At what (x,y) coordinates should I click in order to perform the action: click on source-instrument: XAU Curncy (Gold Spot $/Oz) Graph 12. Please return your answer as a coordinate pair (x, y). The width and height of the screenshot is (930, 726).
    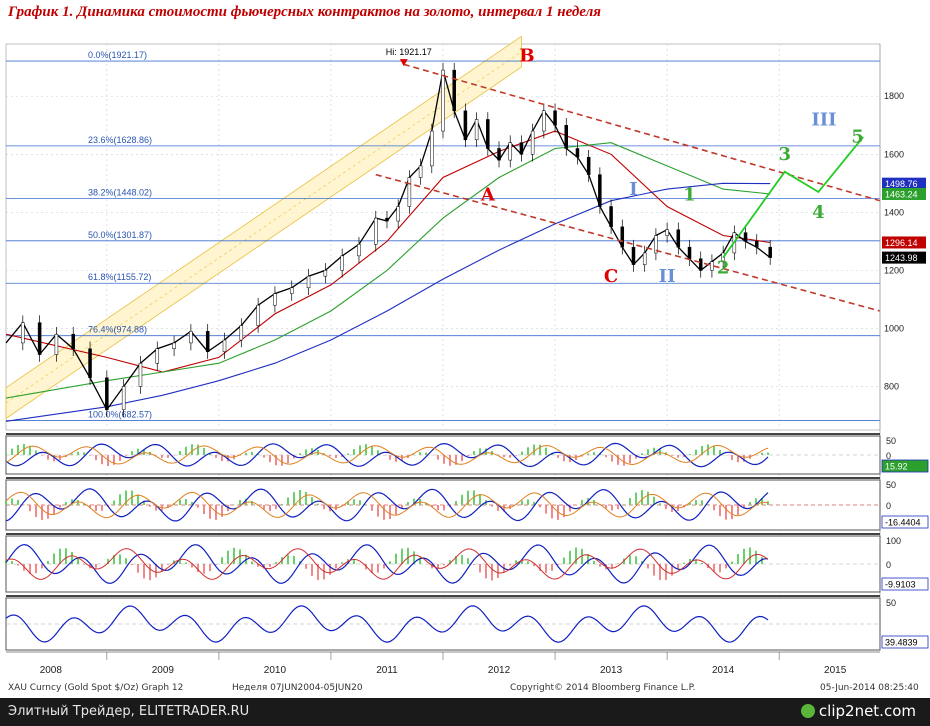
    Looking at the image, I should click on (96, 688).